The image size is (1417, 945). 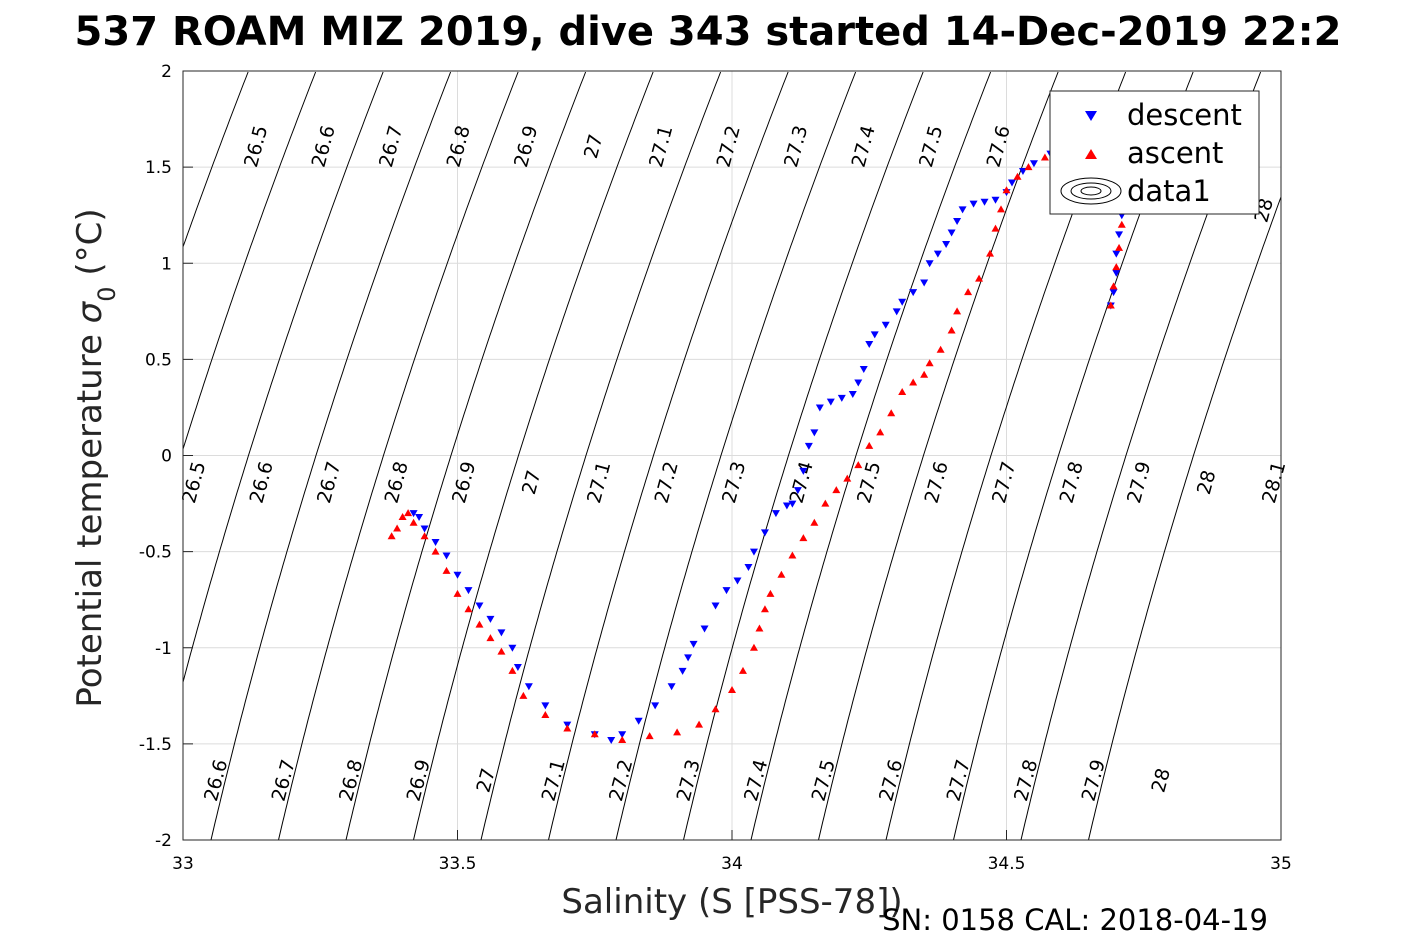 What do you see at coordinates (166, 72) in the screenshot?
I see `y-tick-label: 2` at bounding box center [166, 72].